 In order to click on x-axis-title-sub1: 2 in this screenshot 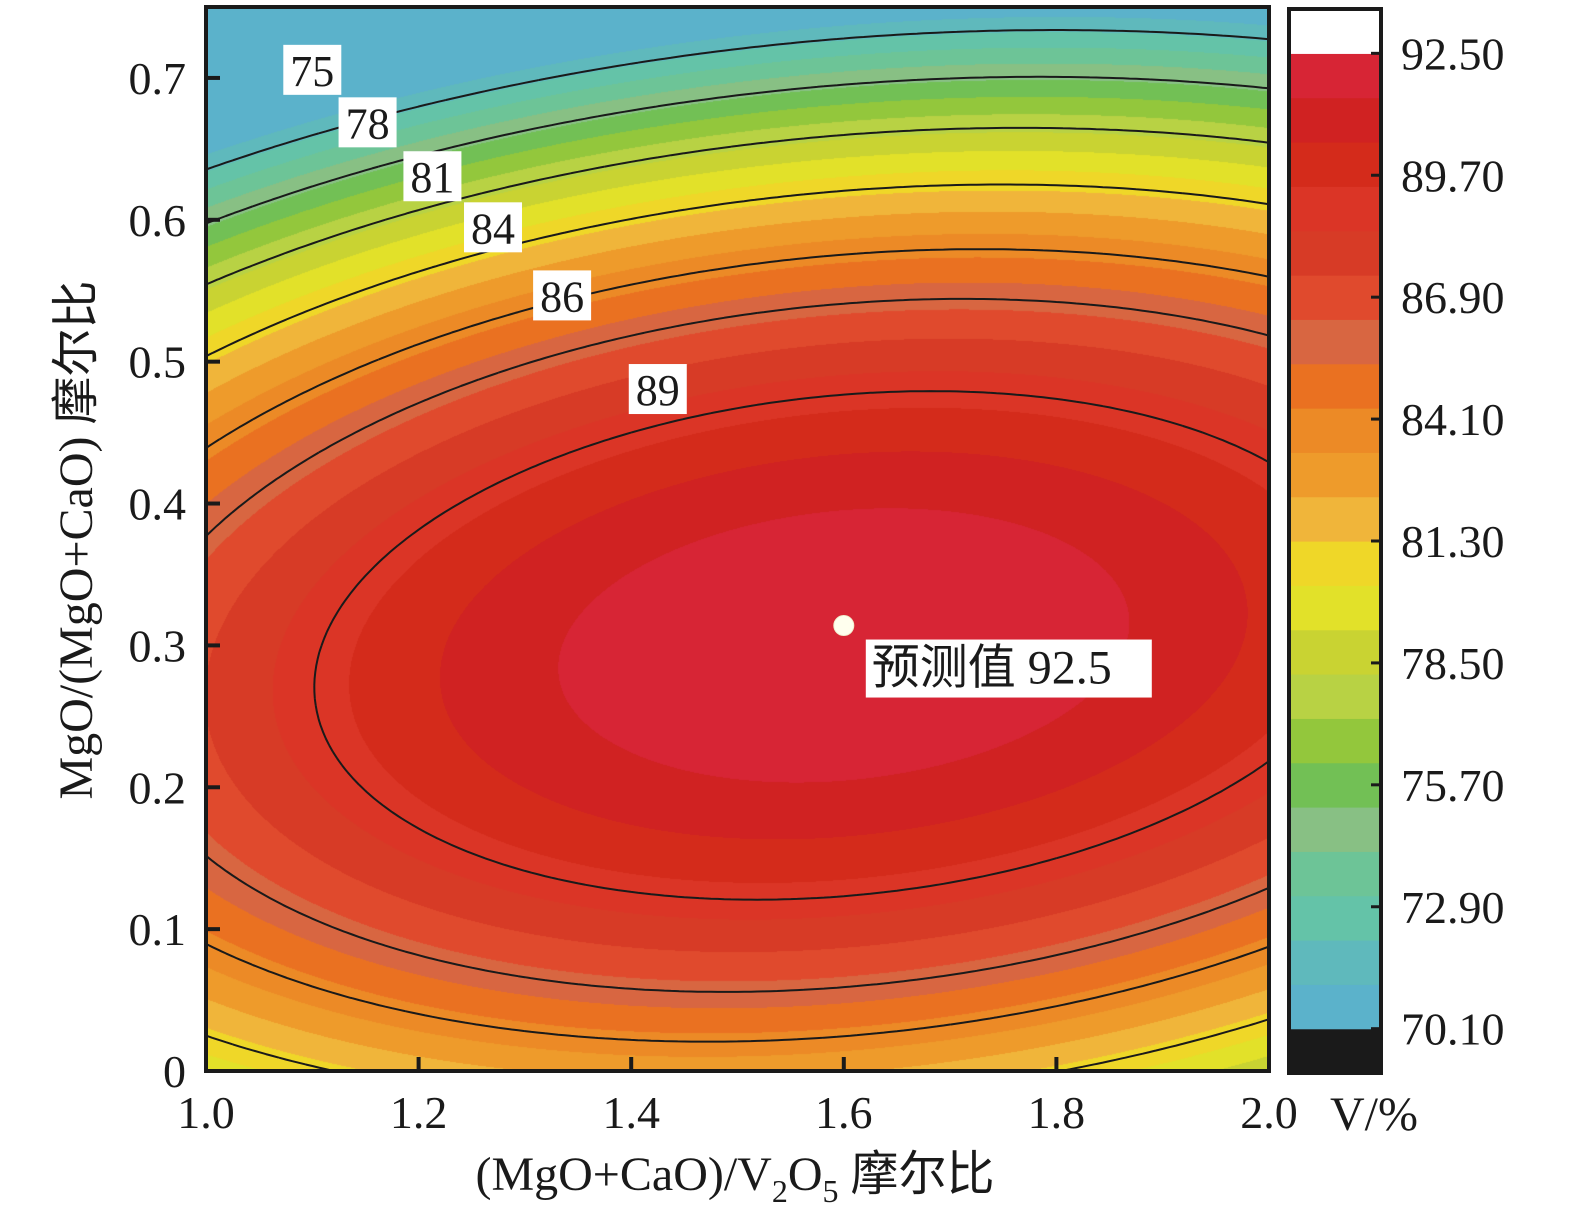, I will do `click(780, 1191)`.